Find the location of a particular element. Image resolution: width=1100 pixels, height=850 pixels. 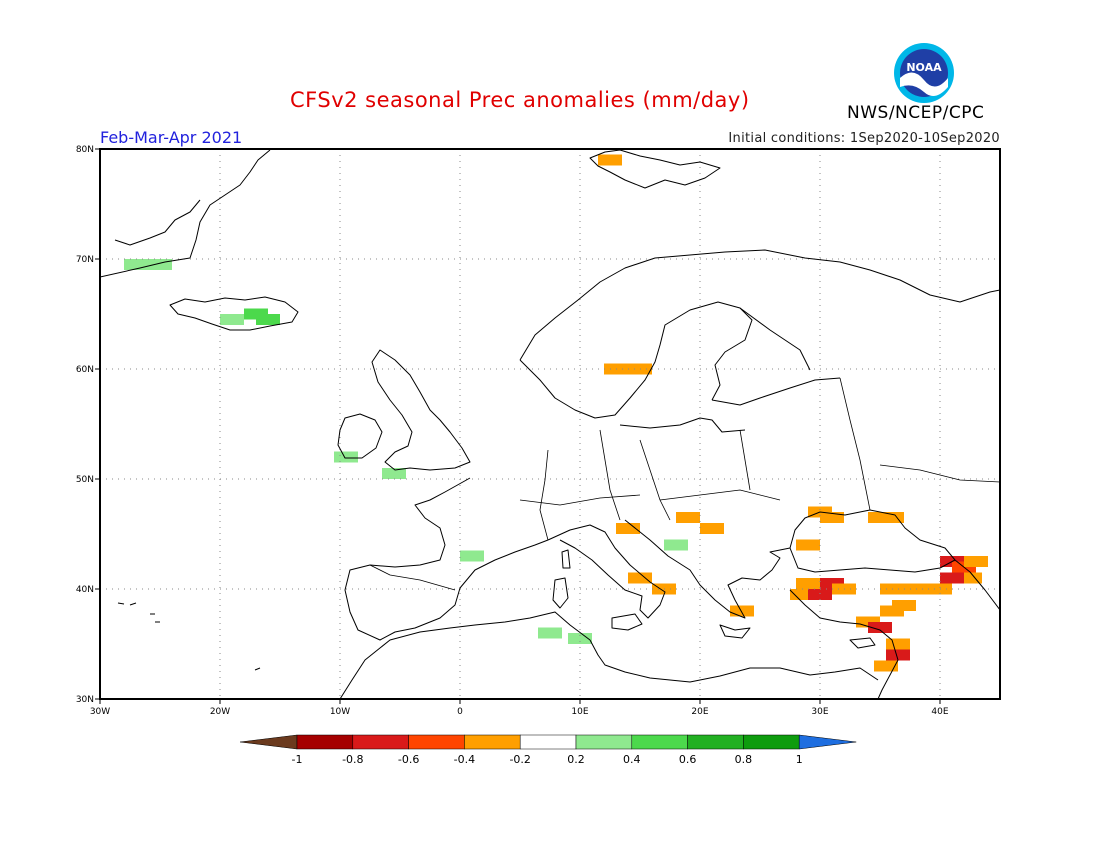

noaa-logo-icon: NOAA is located at coordinates (924, 73).